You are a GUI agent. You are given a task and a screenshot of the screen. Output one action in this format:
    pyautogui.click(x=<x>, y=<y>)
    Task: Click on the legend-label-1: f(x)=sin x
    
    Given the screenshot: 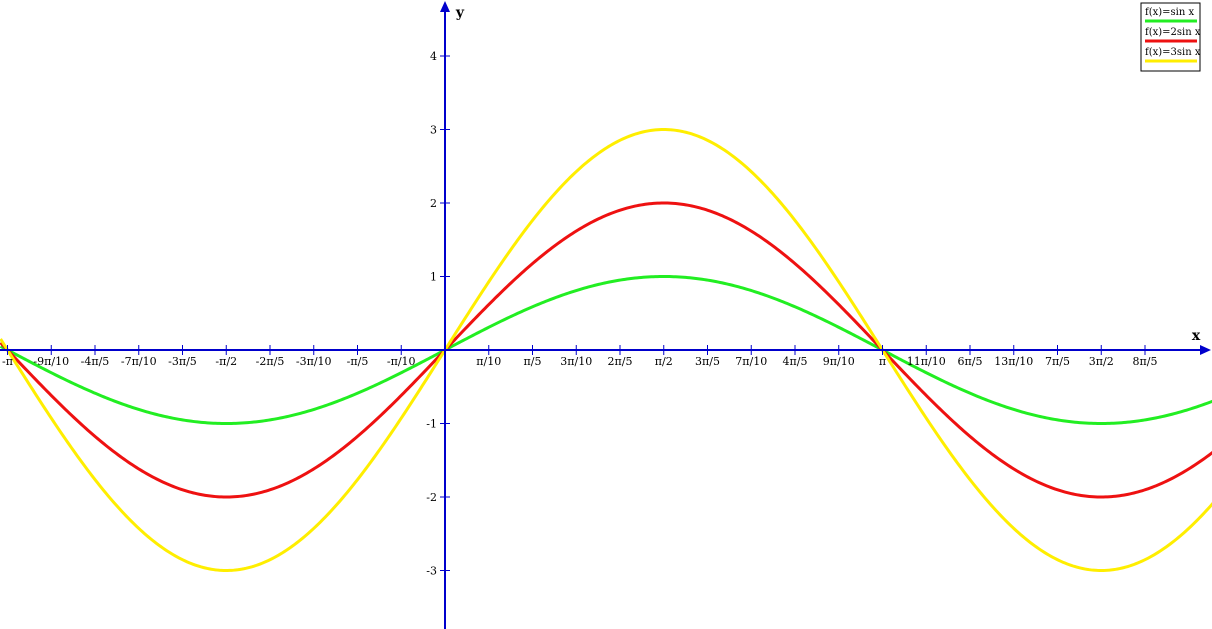 What is the action you would take?
    pyautogui.click(x=1169, y=12)
    